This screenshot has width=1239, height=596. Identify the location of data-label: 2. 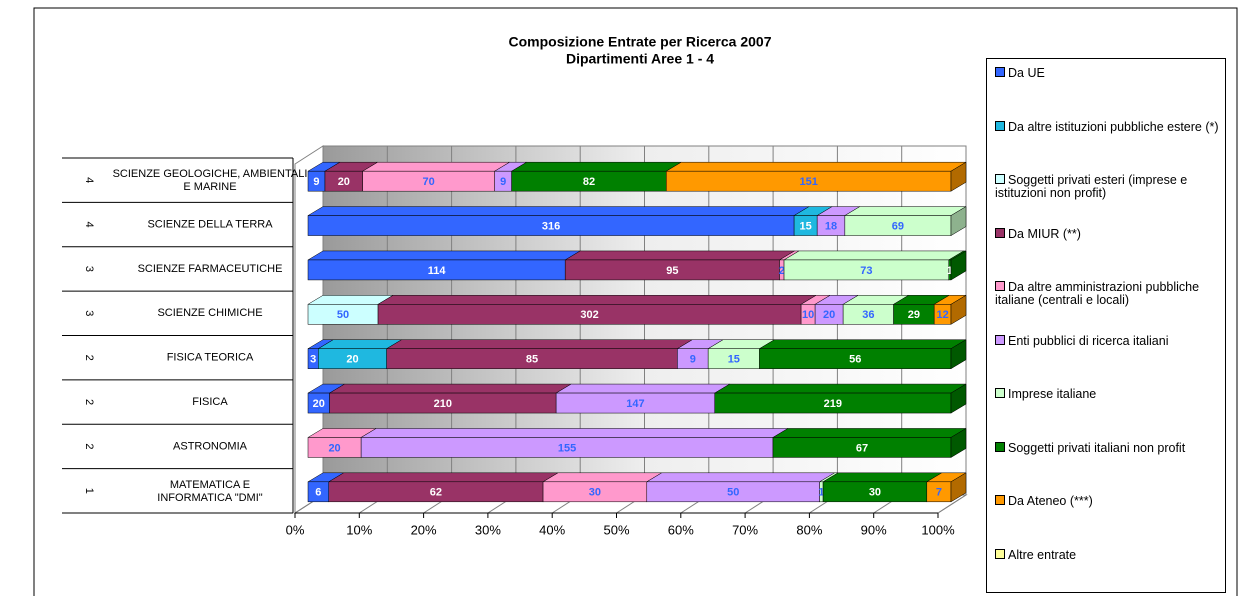
(782, 271).